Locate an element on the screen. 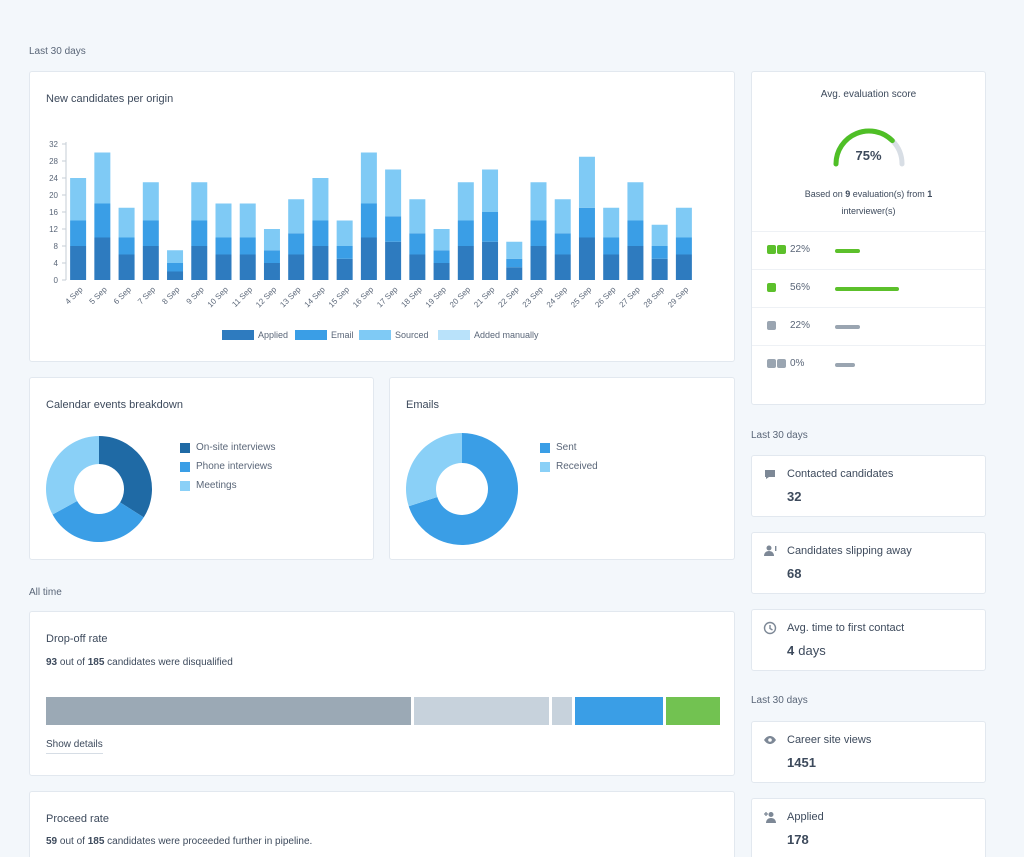 The width and height of the screenshot is (1024, 857). donut-slice-sent is located at coordinates (463, 489).